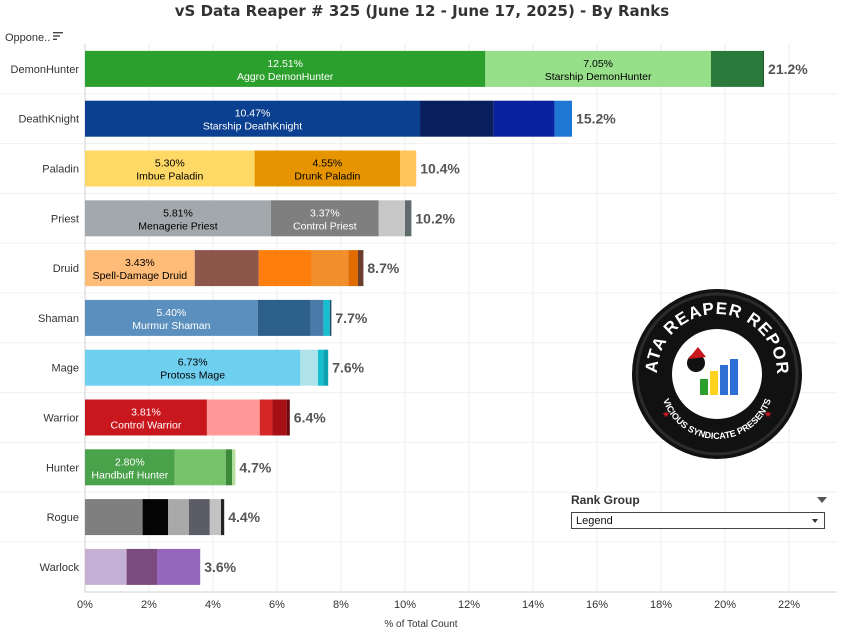 Image resolution: width=844 pixels, height=637 pixels. I want to click on segment-name-label: Handbuff Hunter, so click(129, 475).